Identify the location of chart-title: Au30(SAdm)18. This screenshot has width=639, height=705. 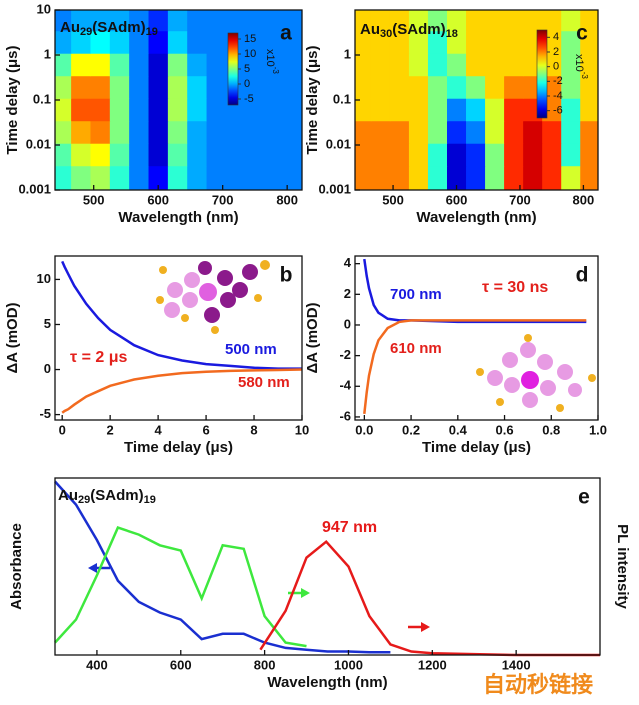
(409, 30).